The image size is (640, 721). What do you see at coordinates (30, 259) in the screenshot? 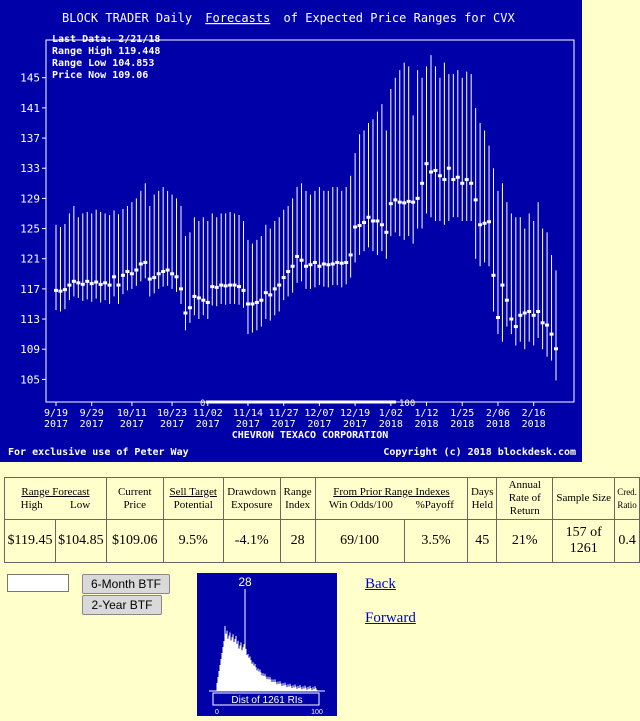
I see `y-tick-label: 121` at bounding box center [30, 259].